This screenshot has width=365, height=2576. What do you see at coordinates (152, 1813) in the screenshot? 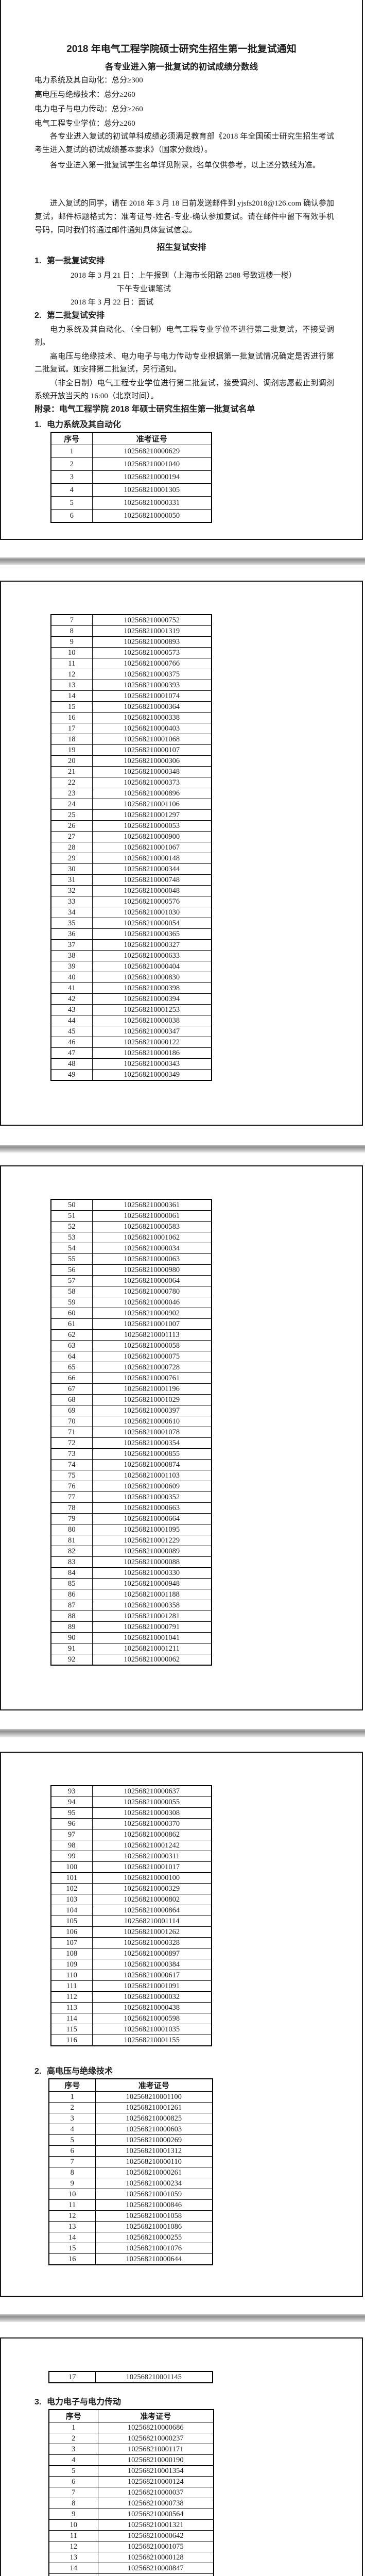
I see `row-id-cell: 102568210000308` at bounding box center [152, 1813].